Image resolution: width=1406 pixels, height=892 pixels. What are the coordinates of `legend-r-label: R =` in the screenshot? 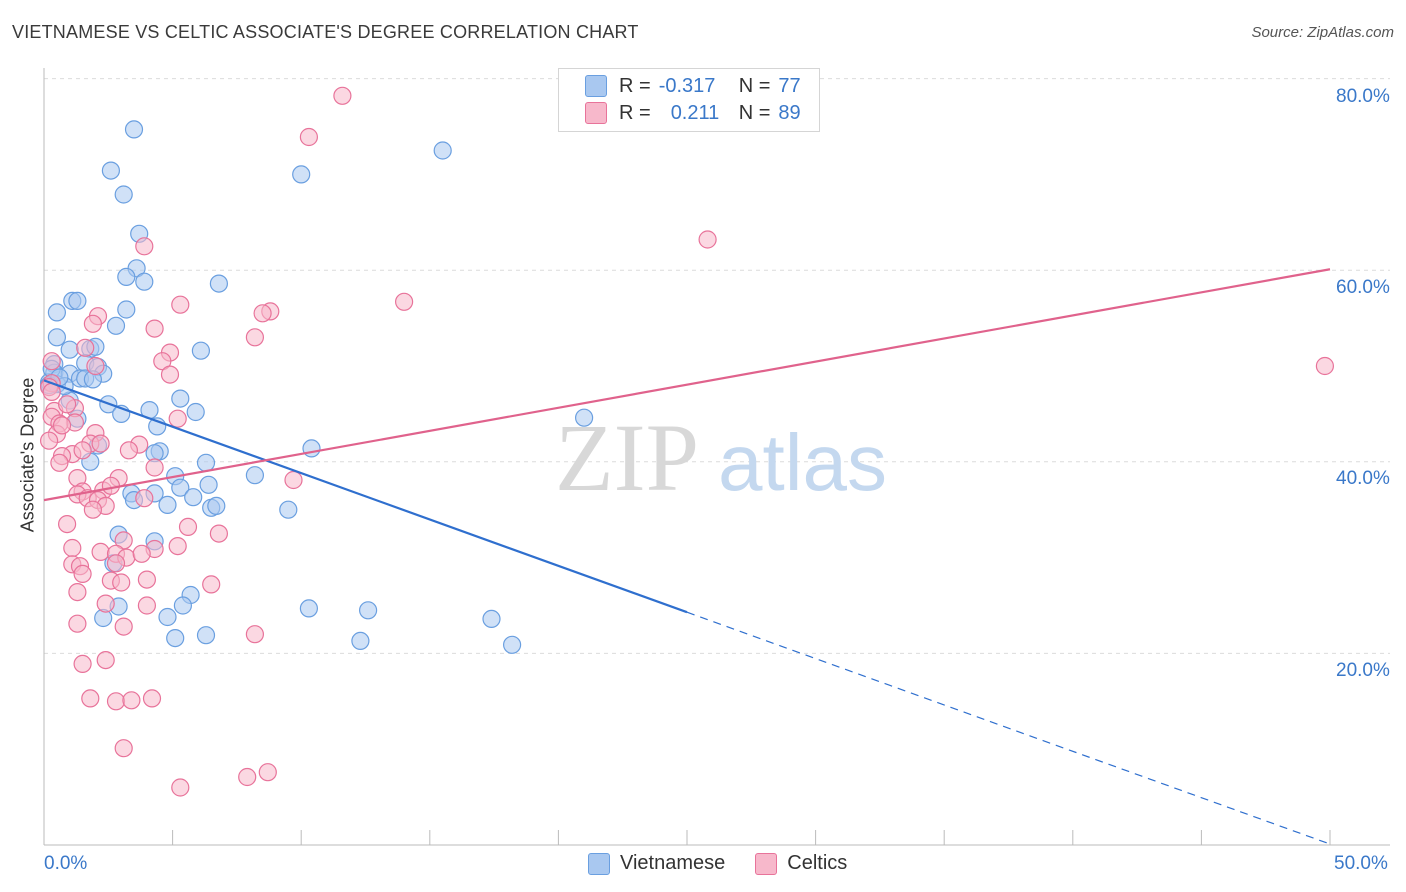 It's located at (635, 112).